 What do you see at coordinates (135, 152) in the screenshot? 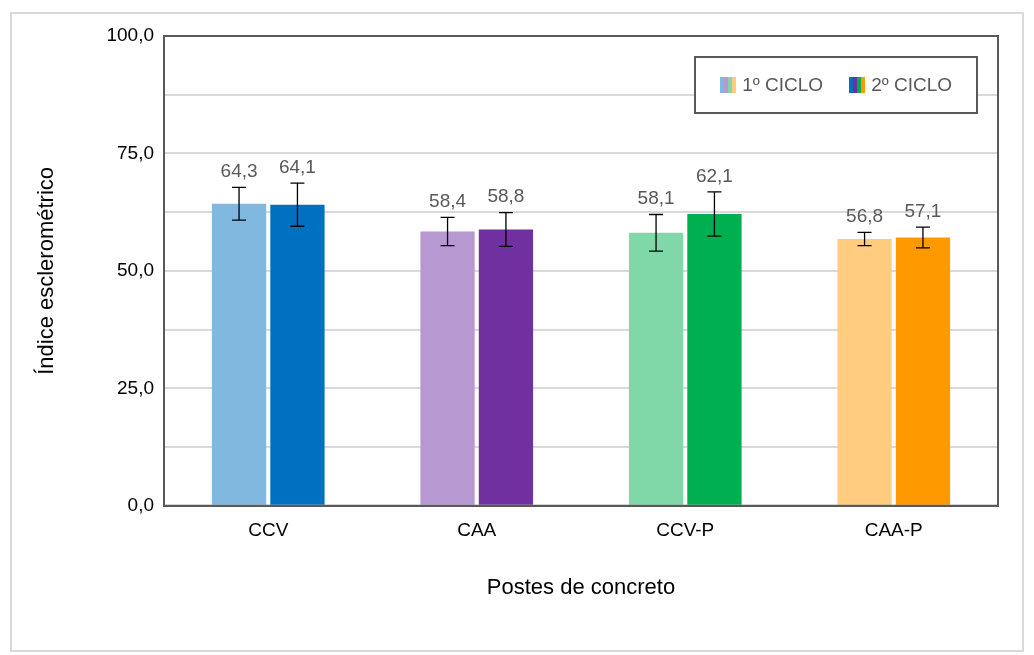
I see `y-tick-label: 75,0` at bounding box center [135, 152].